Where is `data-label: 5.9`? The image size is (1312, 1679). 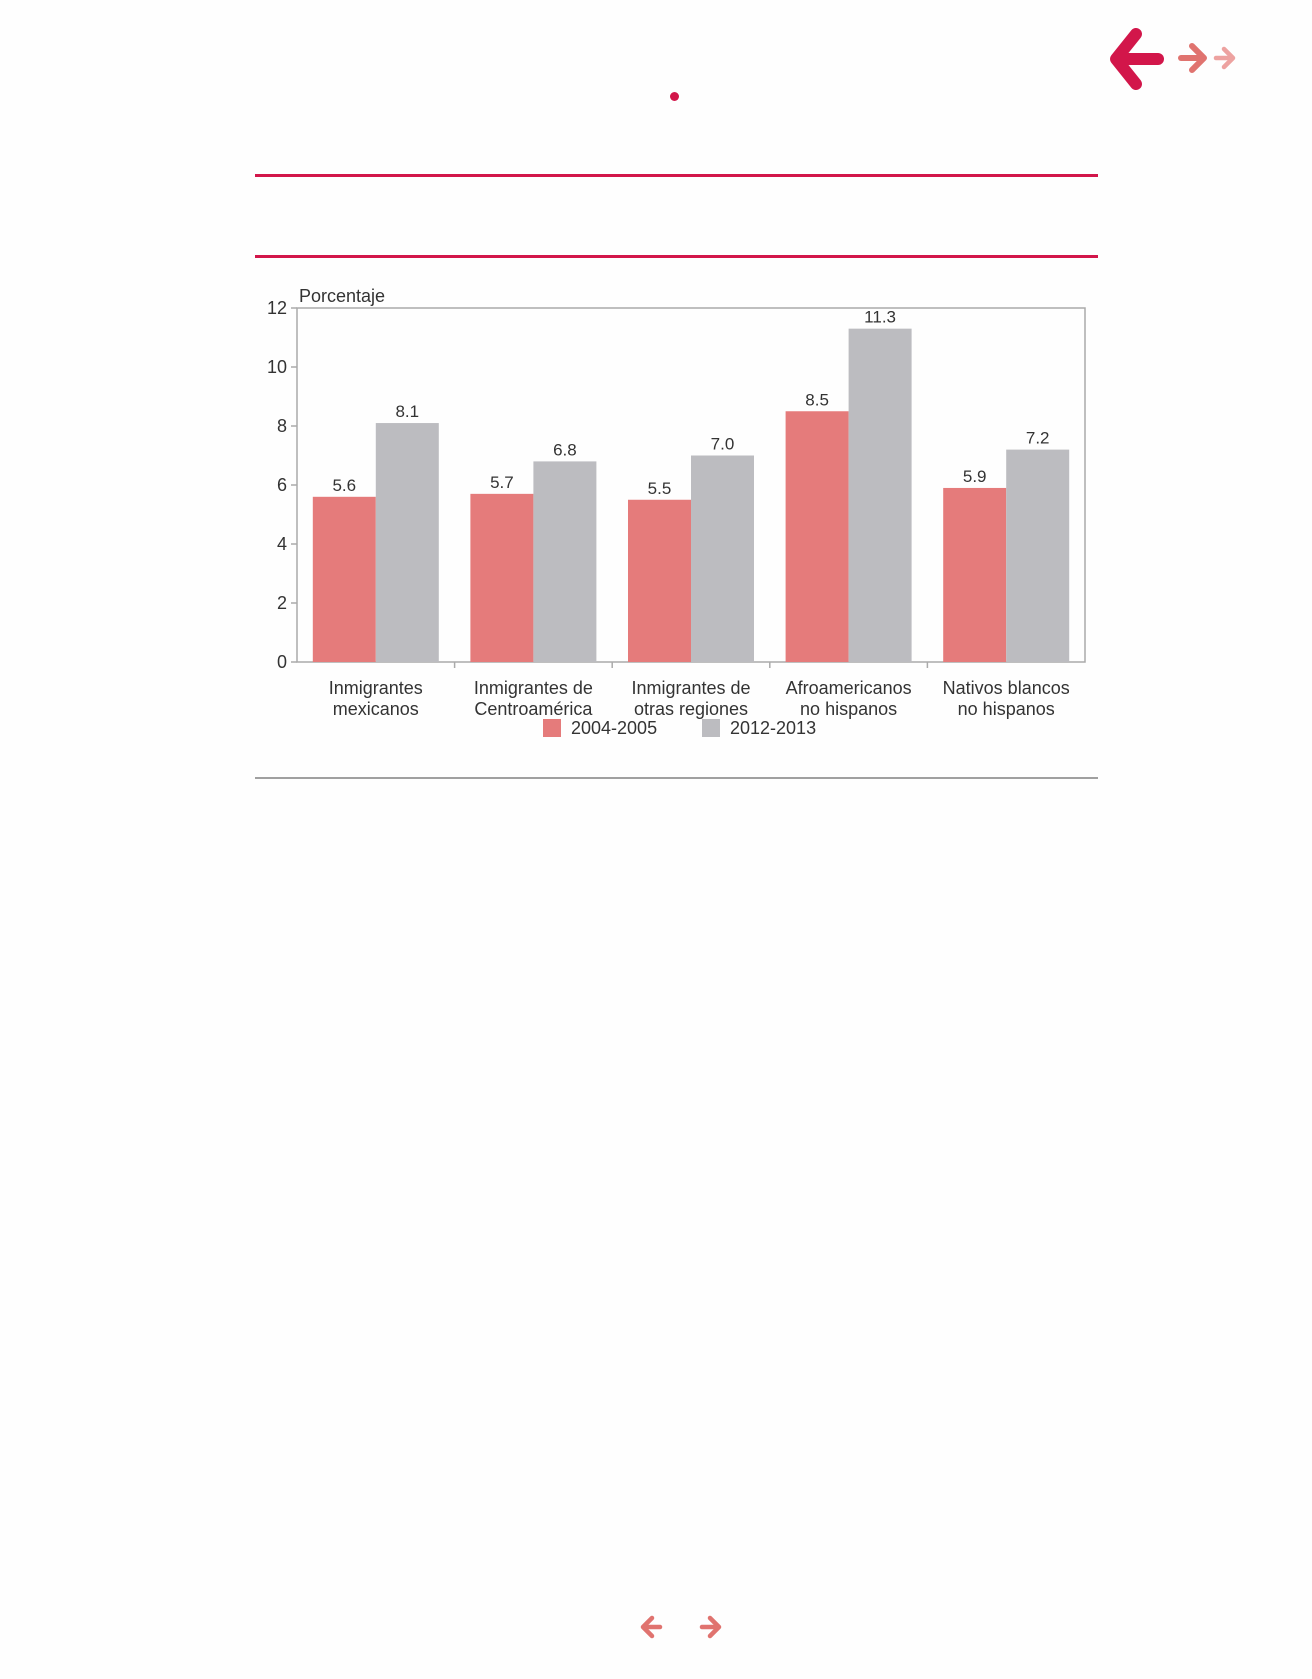
data-label: 5.9 is located at coordinates (975, 476).